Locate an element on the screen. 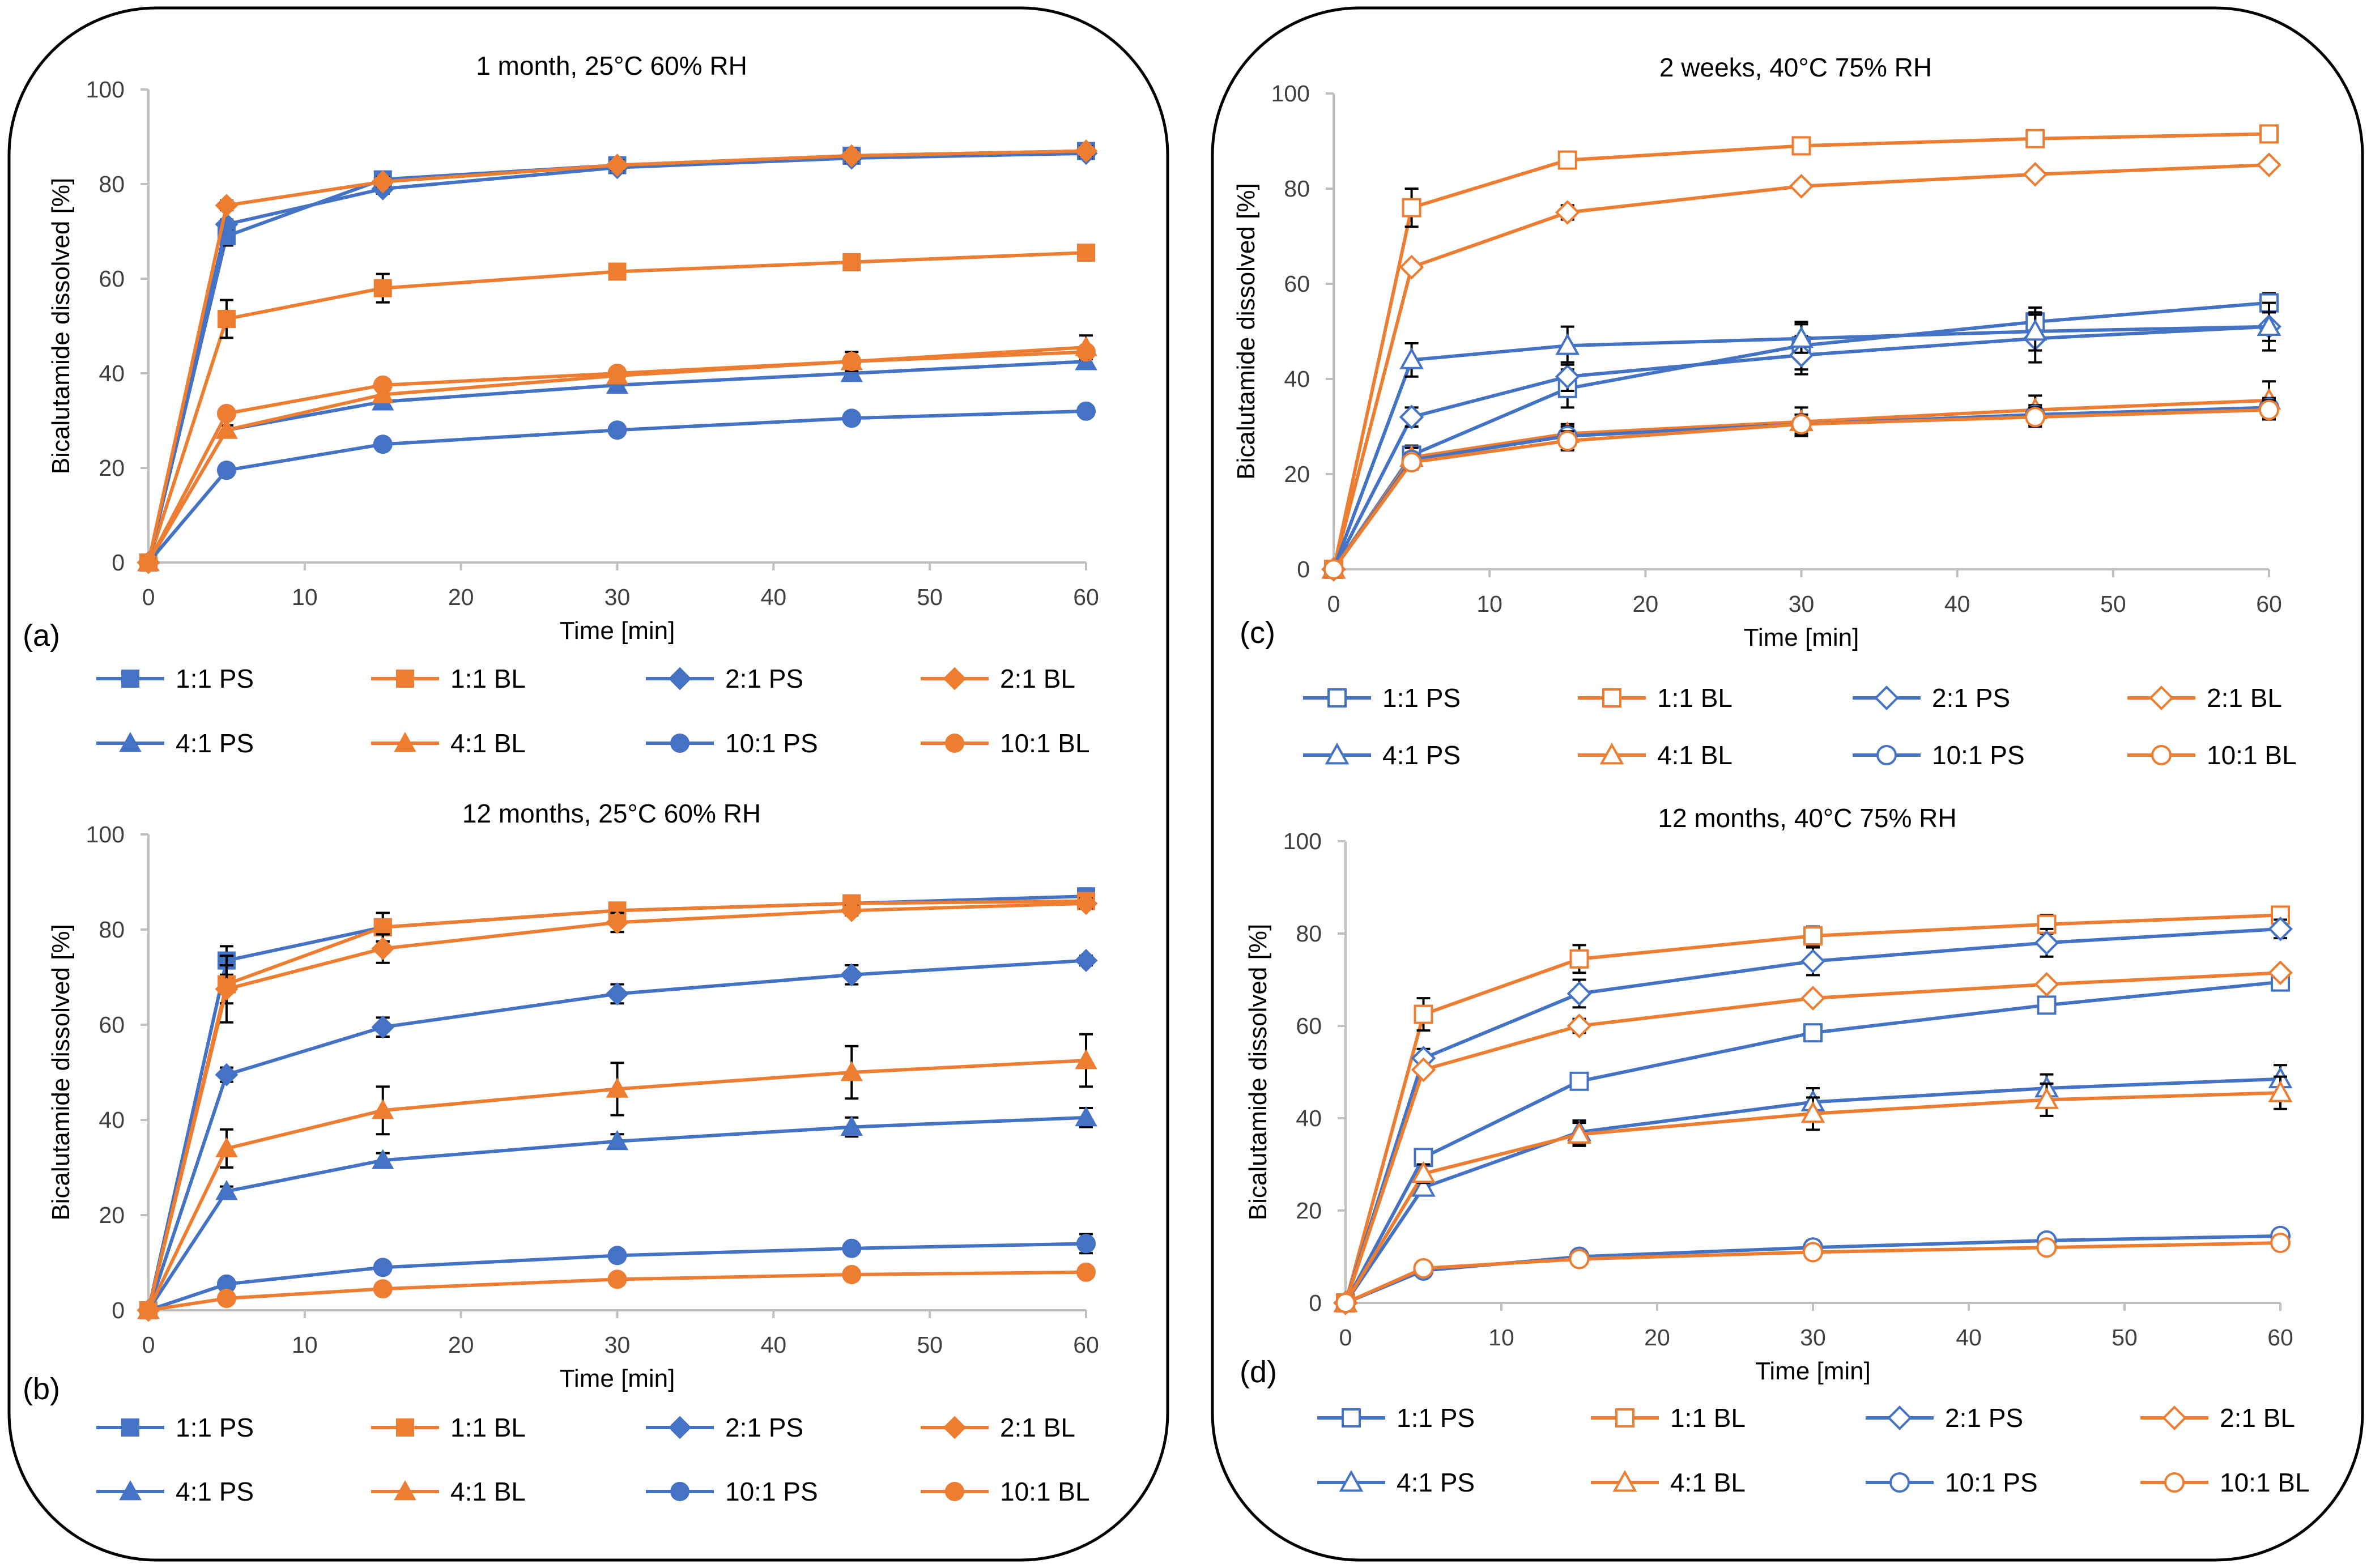  legend-label: 1:1 PS is located at coordinates (1421, 698).